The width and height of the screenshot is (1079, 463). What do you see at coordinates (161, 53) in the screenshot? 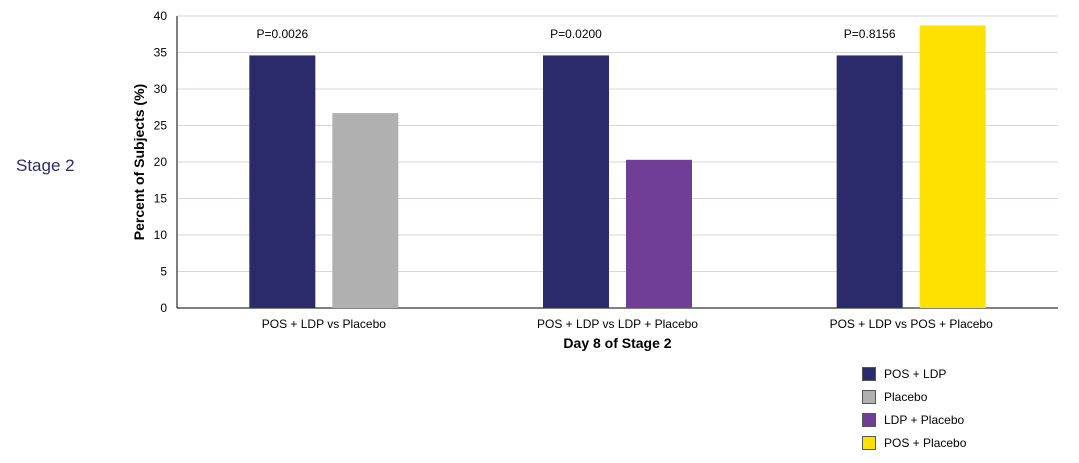
I see `y-tick-label: 35` at bounding box center [161, 53].